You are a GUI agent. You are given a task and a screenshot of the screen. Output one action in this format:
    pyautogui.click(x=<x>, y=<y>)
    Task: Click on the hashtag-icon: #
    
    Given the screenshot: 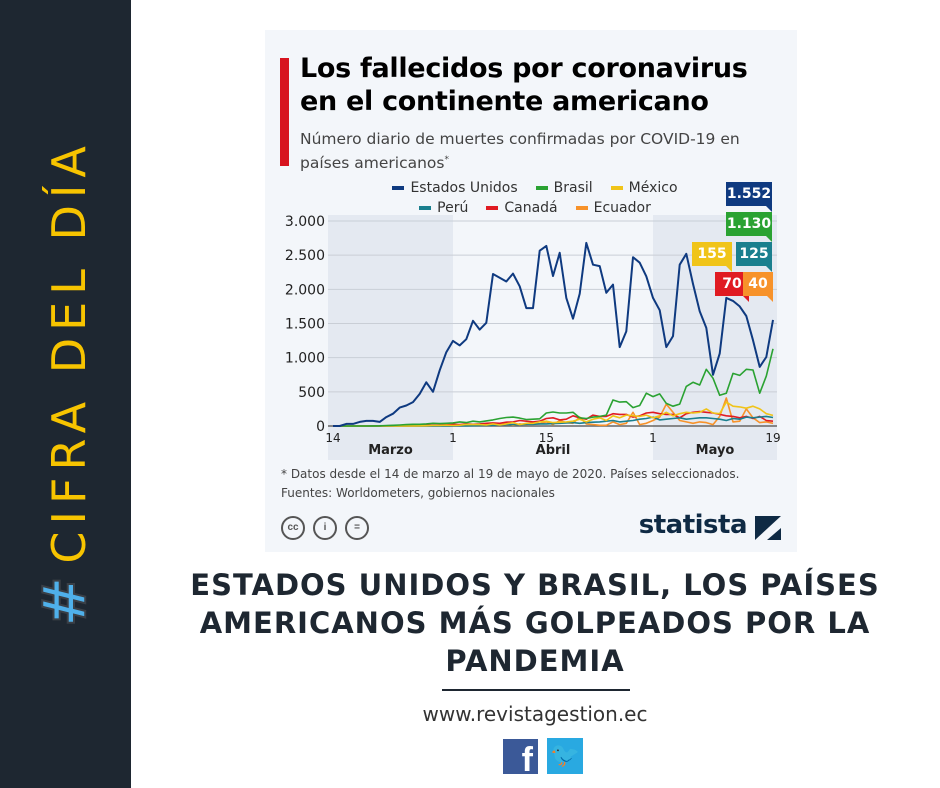 What is the action you would take?
    pyautogui.click(x=65, y=598)
    